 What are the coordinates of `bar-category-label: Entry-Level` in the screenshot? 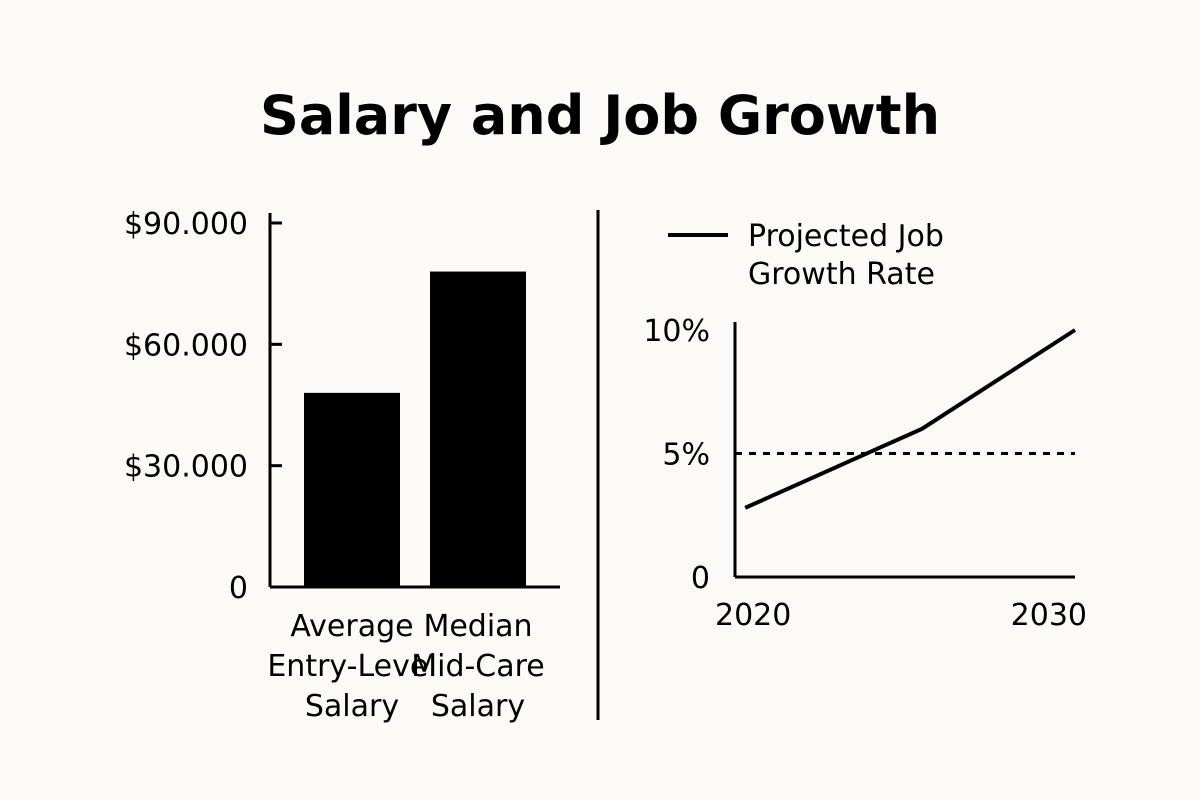 It's located at (351, 666).